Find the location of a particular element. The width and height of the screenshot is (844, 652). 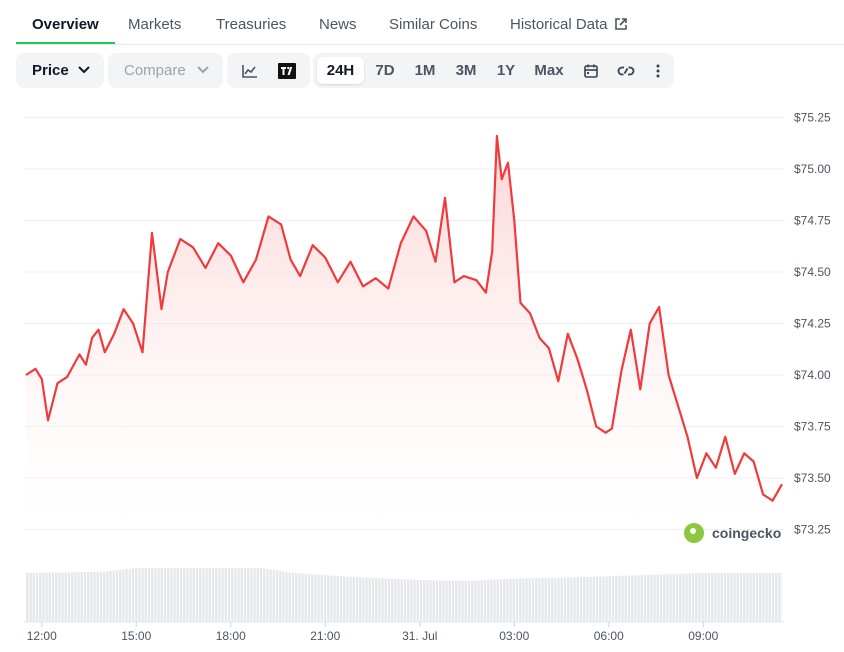

y-tick-label: $73.25 is located at coordinates (812, 530).